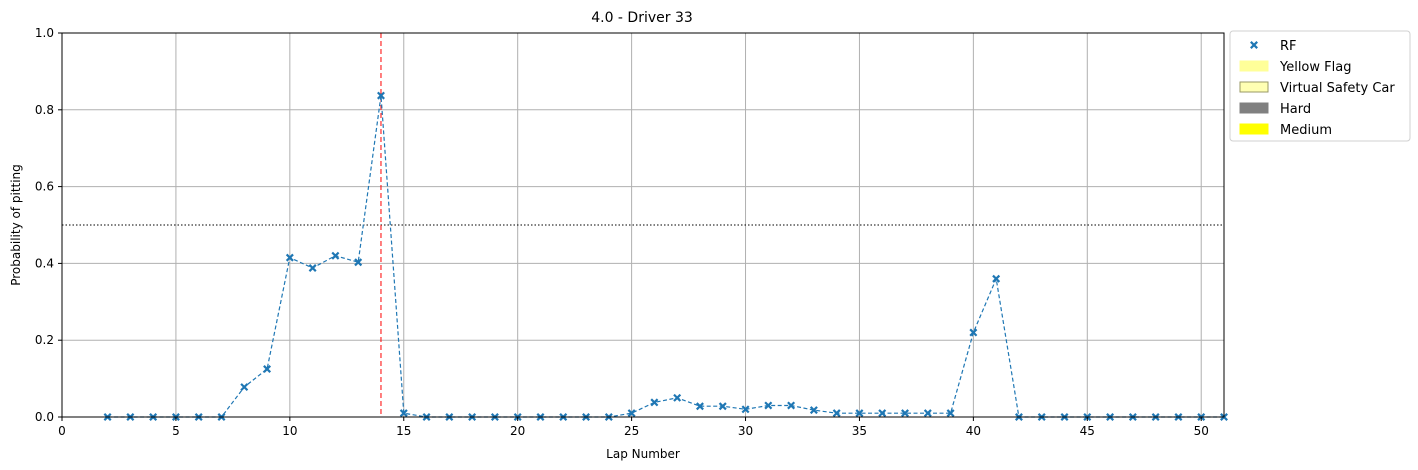 The height and width of the screenshot is (470, 1418). Describe the element at coordinates (517, 431) in the screenshot. I see `x-tick-label: 20` at that location.